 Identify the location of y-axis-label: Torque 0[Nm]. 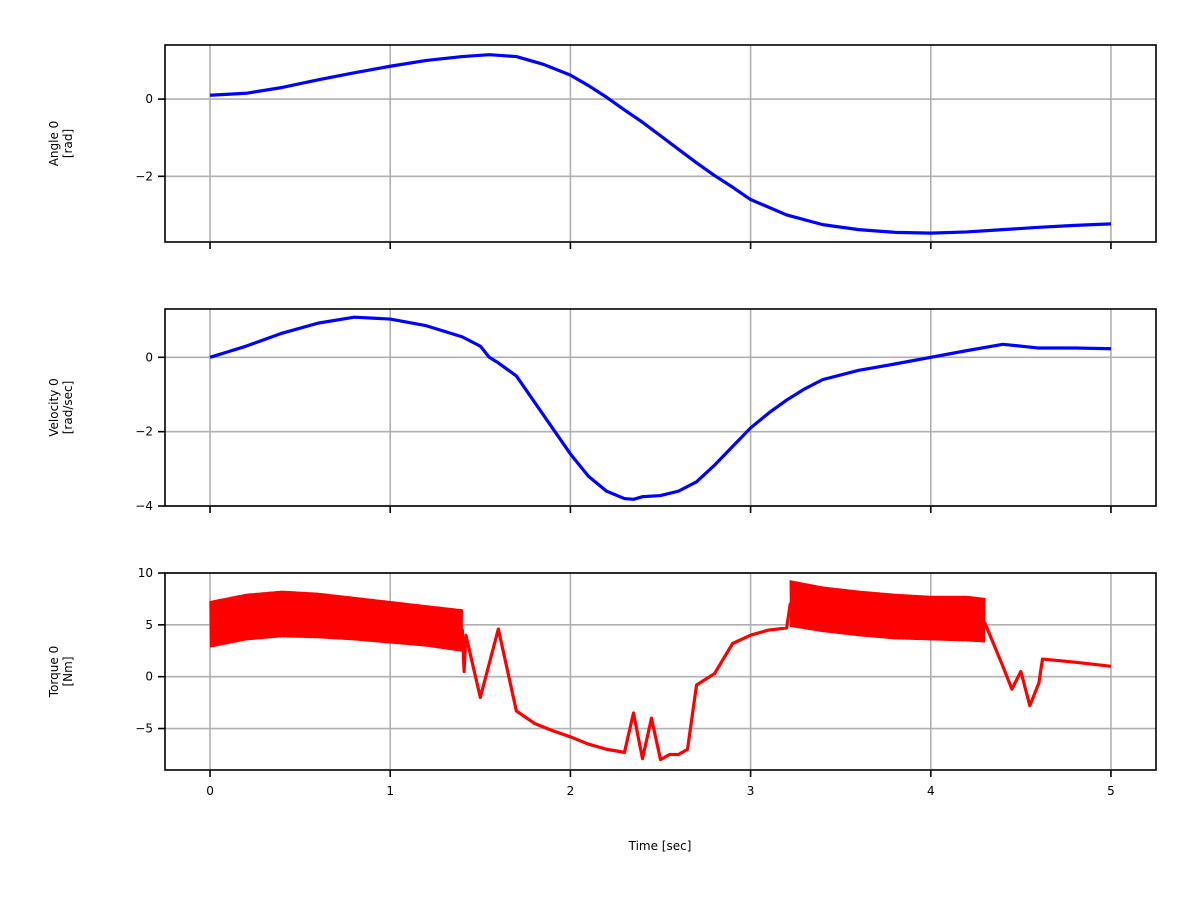
(61, 672).